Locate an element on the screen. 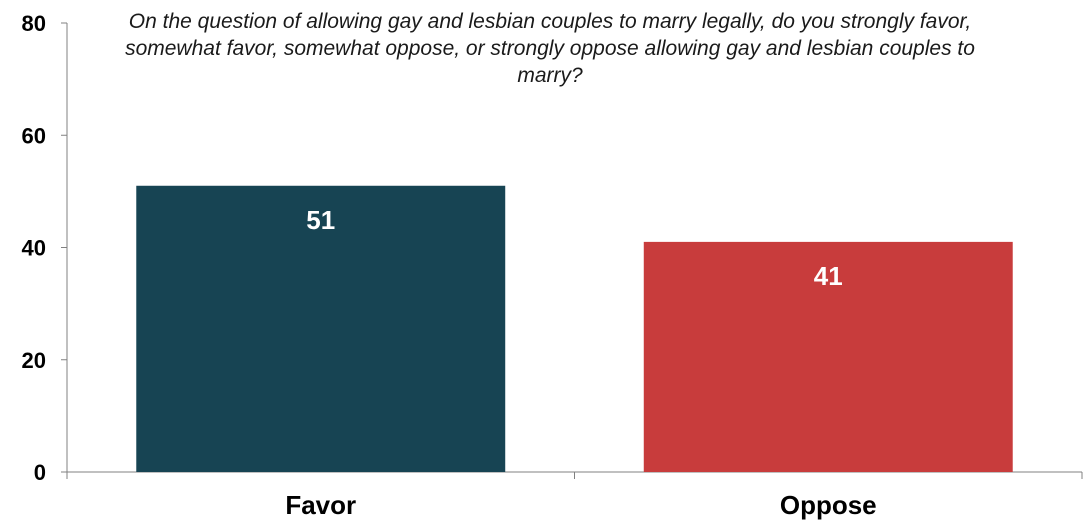 This screenshot has width=1086, height=523. y-tick-label: 20 is located at coordinates (34, 360).